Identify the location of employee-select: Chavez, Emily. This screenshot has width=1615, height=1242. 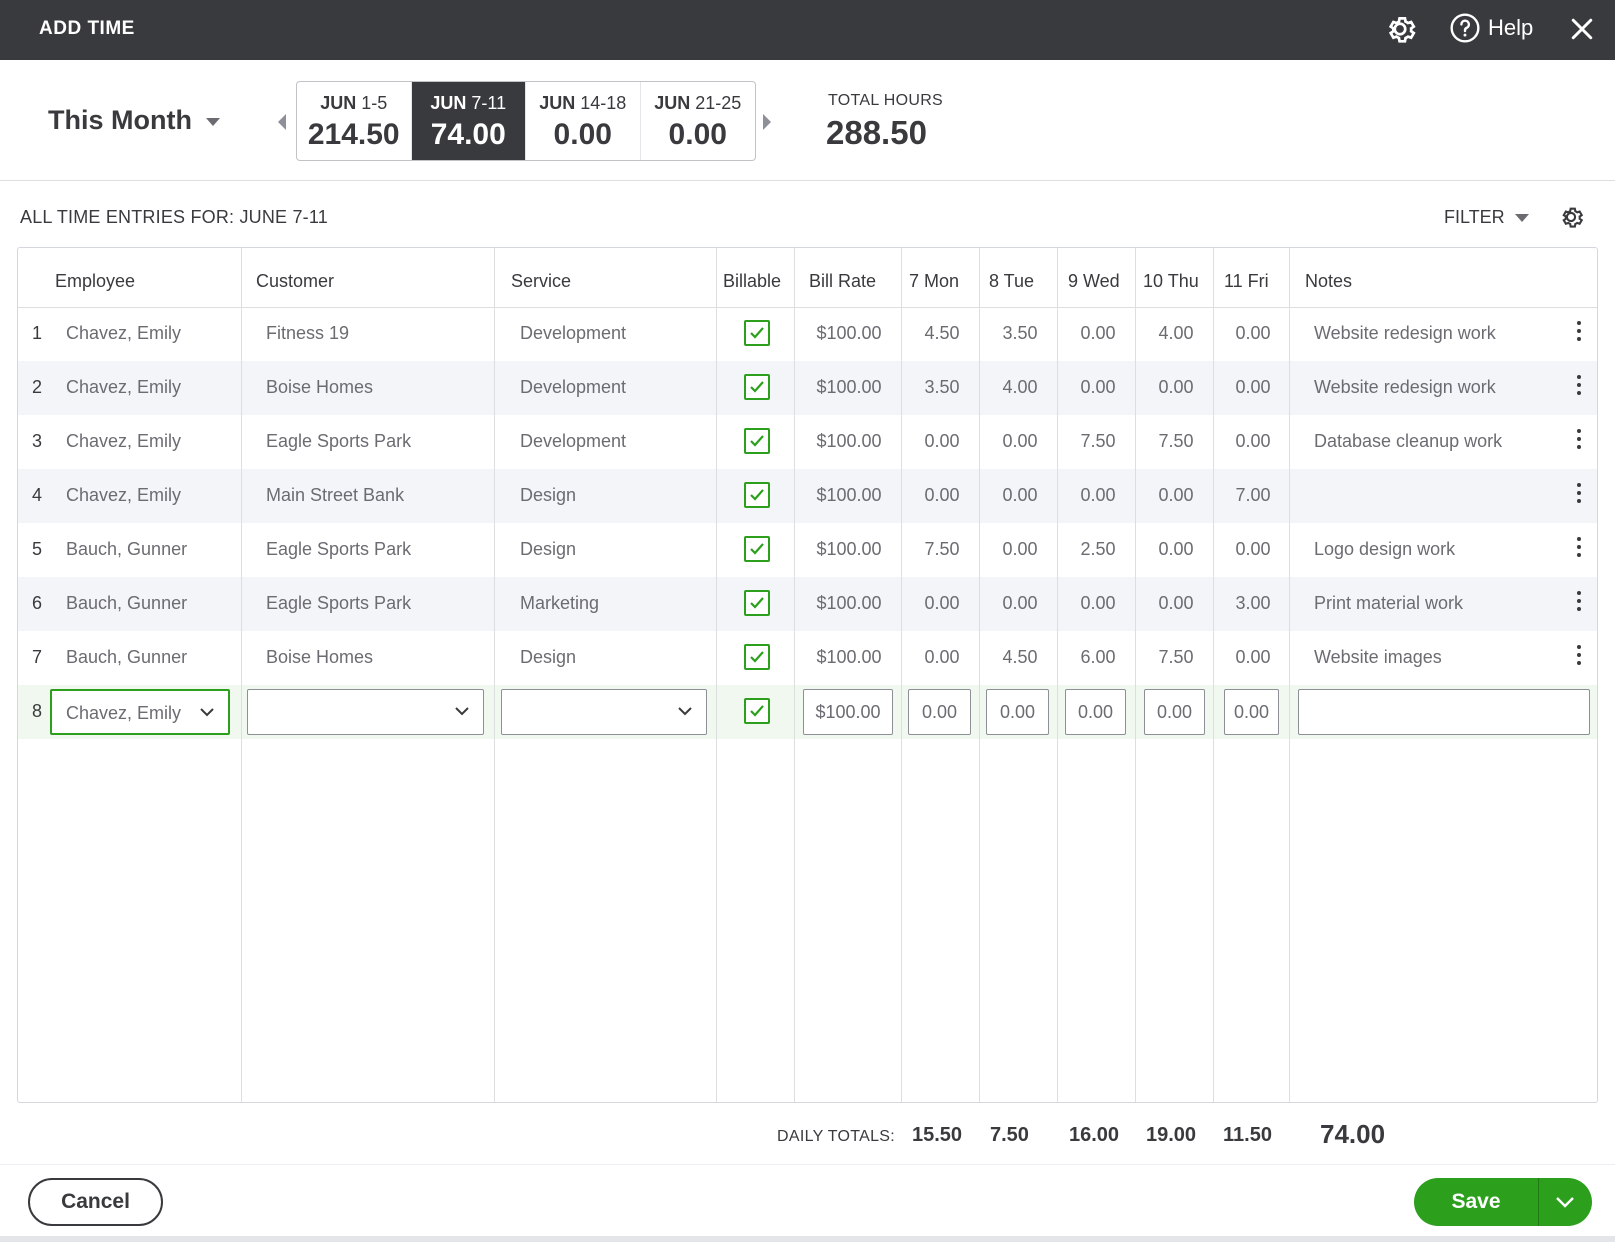
(140, 712).